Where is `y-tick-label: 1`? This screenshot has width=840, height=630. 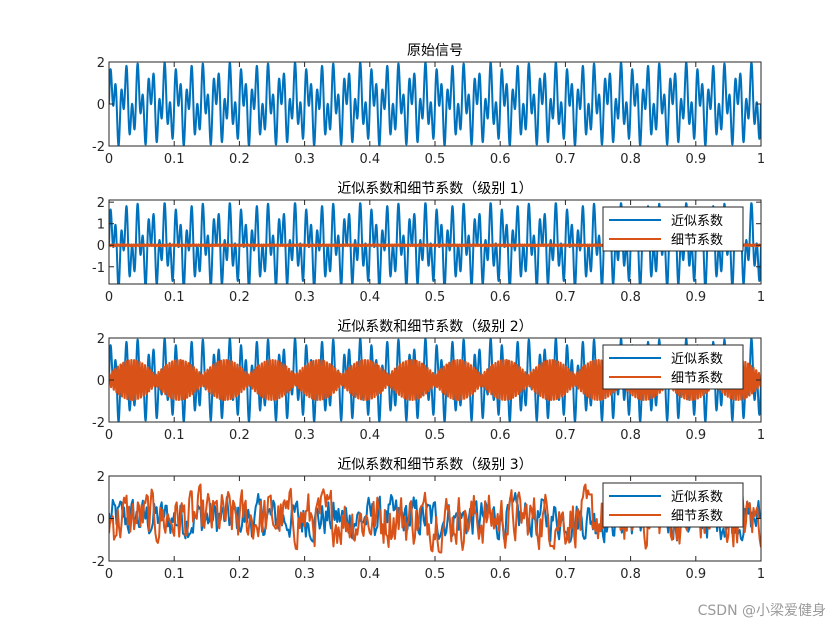 y-tick-label: 1 is located at coordinates (101, 225).